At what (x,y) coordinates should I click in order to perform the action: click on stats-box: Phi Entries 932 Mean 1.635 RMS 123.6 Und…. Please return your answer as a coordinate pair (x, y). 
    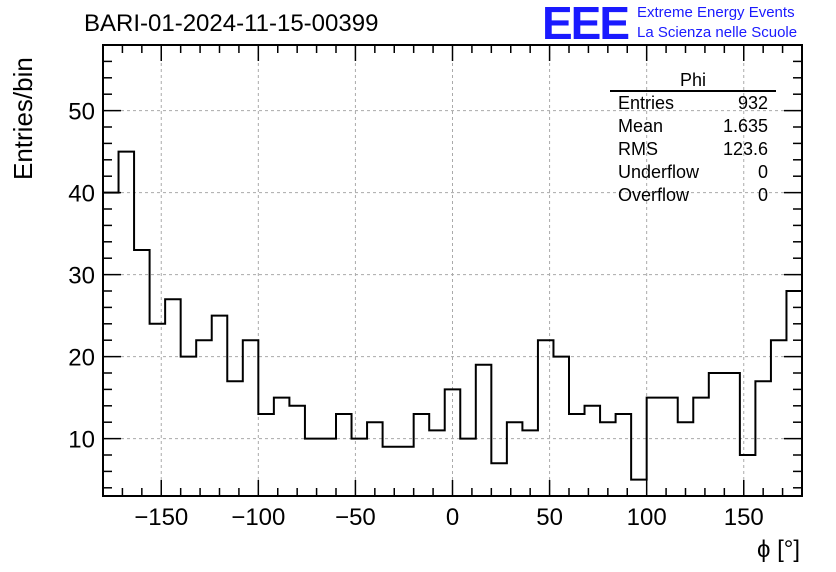
    Looking at the image, I should click on (693, 138).